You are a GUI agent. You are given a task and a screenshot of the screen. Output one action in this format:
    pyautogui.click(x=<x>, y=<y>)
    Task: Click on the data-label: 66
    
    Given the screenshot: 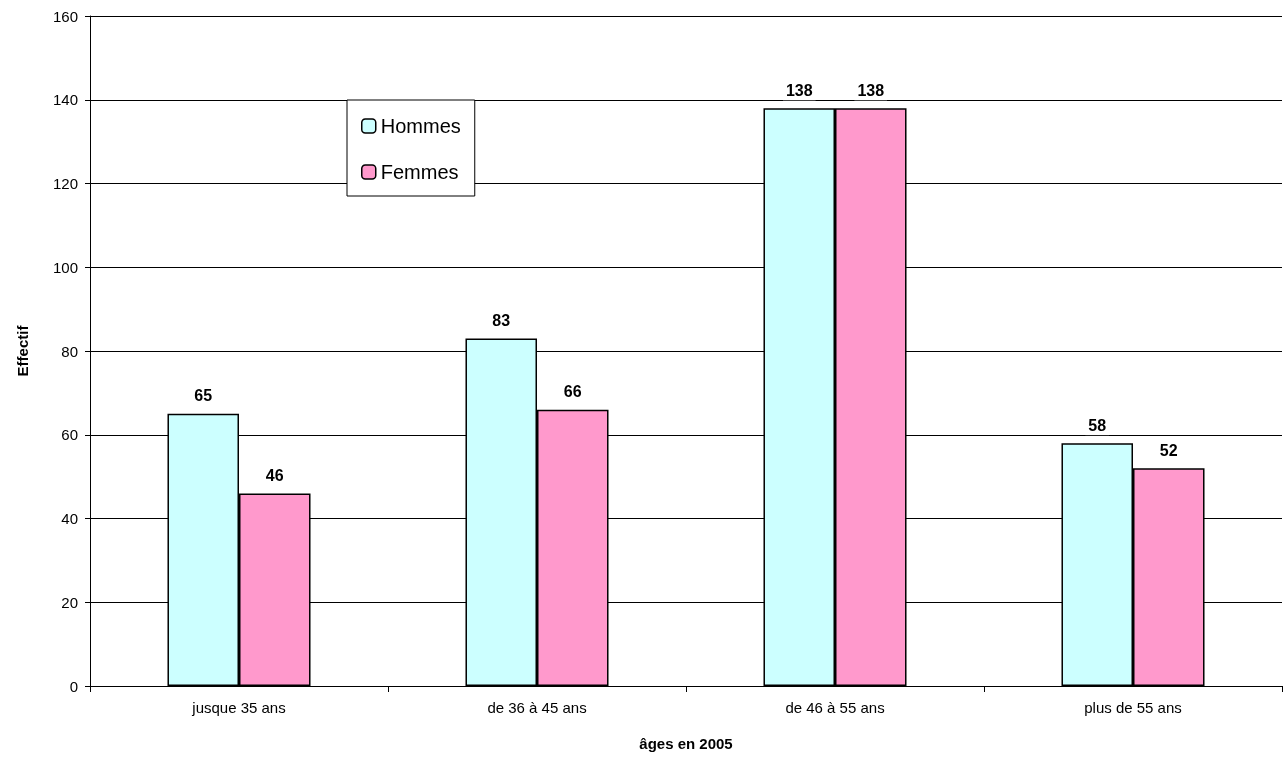 What is the action you would take?
    pyautogui.click(x=572, y=392)
    